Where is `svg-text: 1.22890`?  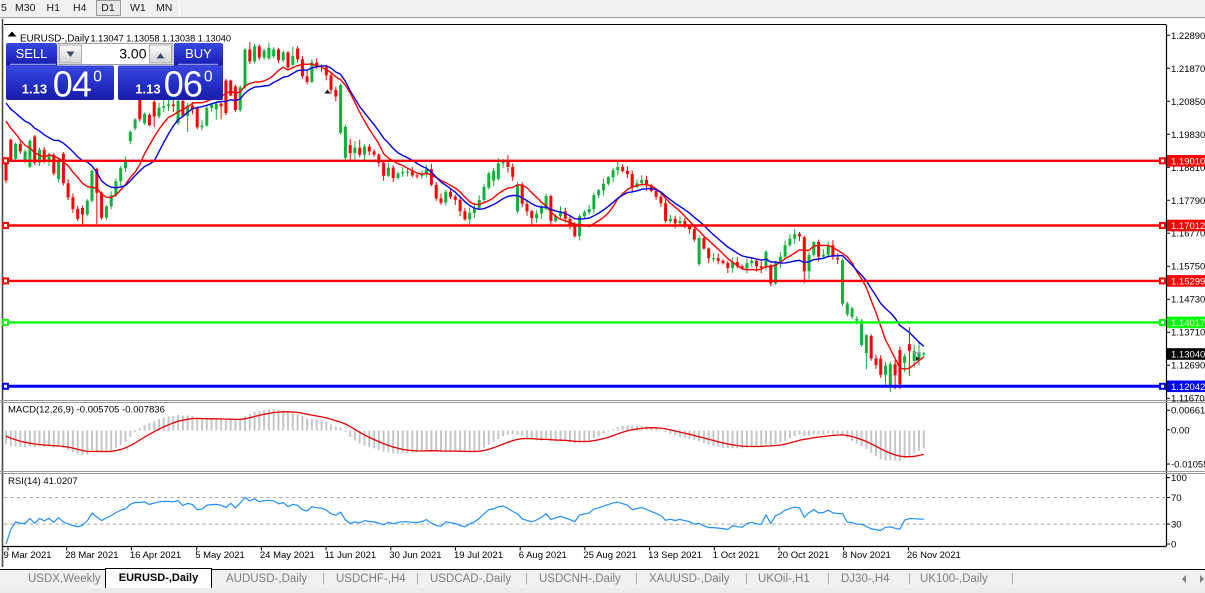
svg-text: 1.22890 is located at coordinates (1188, 36).